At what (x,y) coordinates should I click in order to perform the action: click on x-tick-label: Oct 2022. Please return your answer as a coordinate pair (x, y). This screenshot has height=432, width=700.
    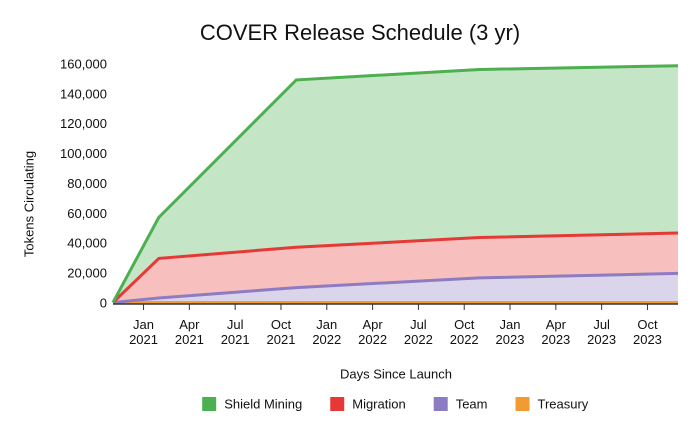
    Looking at the image, I should click on (464, 332).